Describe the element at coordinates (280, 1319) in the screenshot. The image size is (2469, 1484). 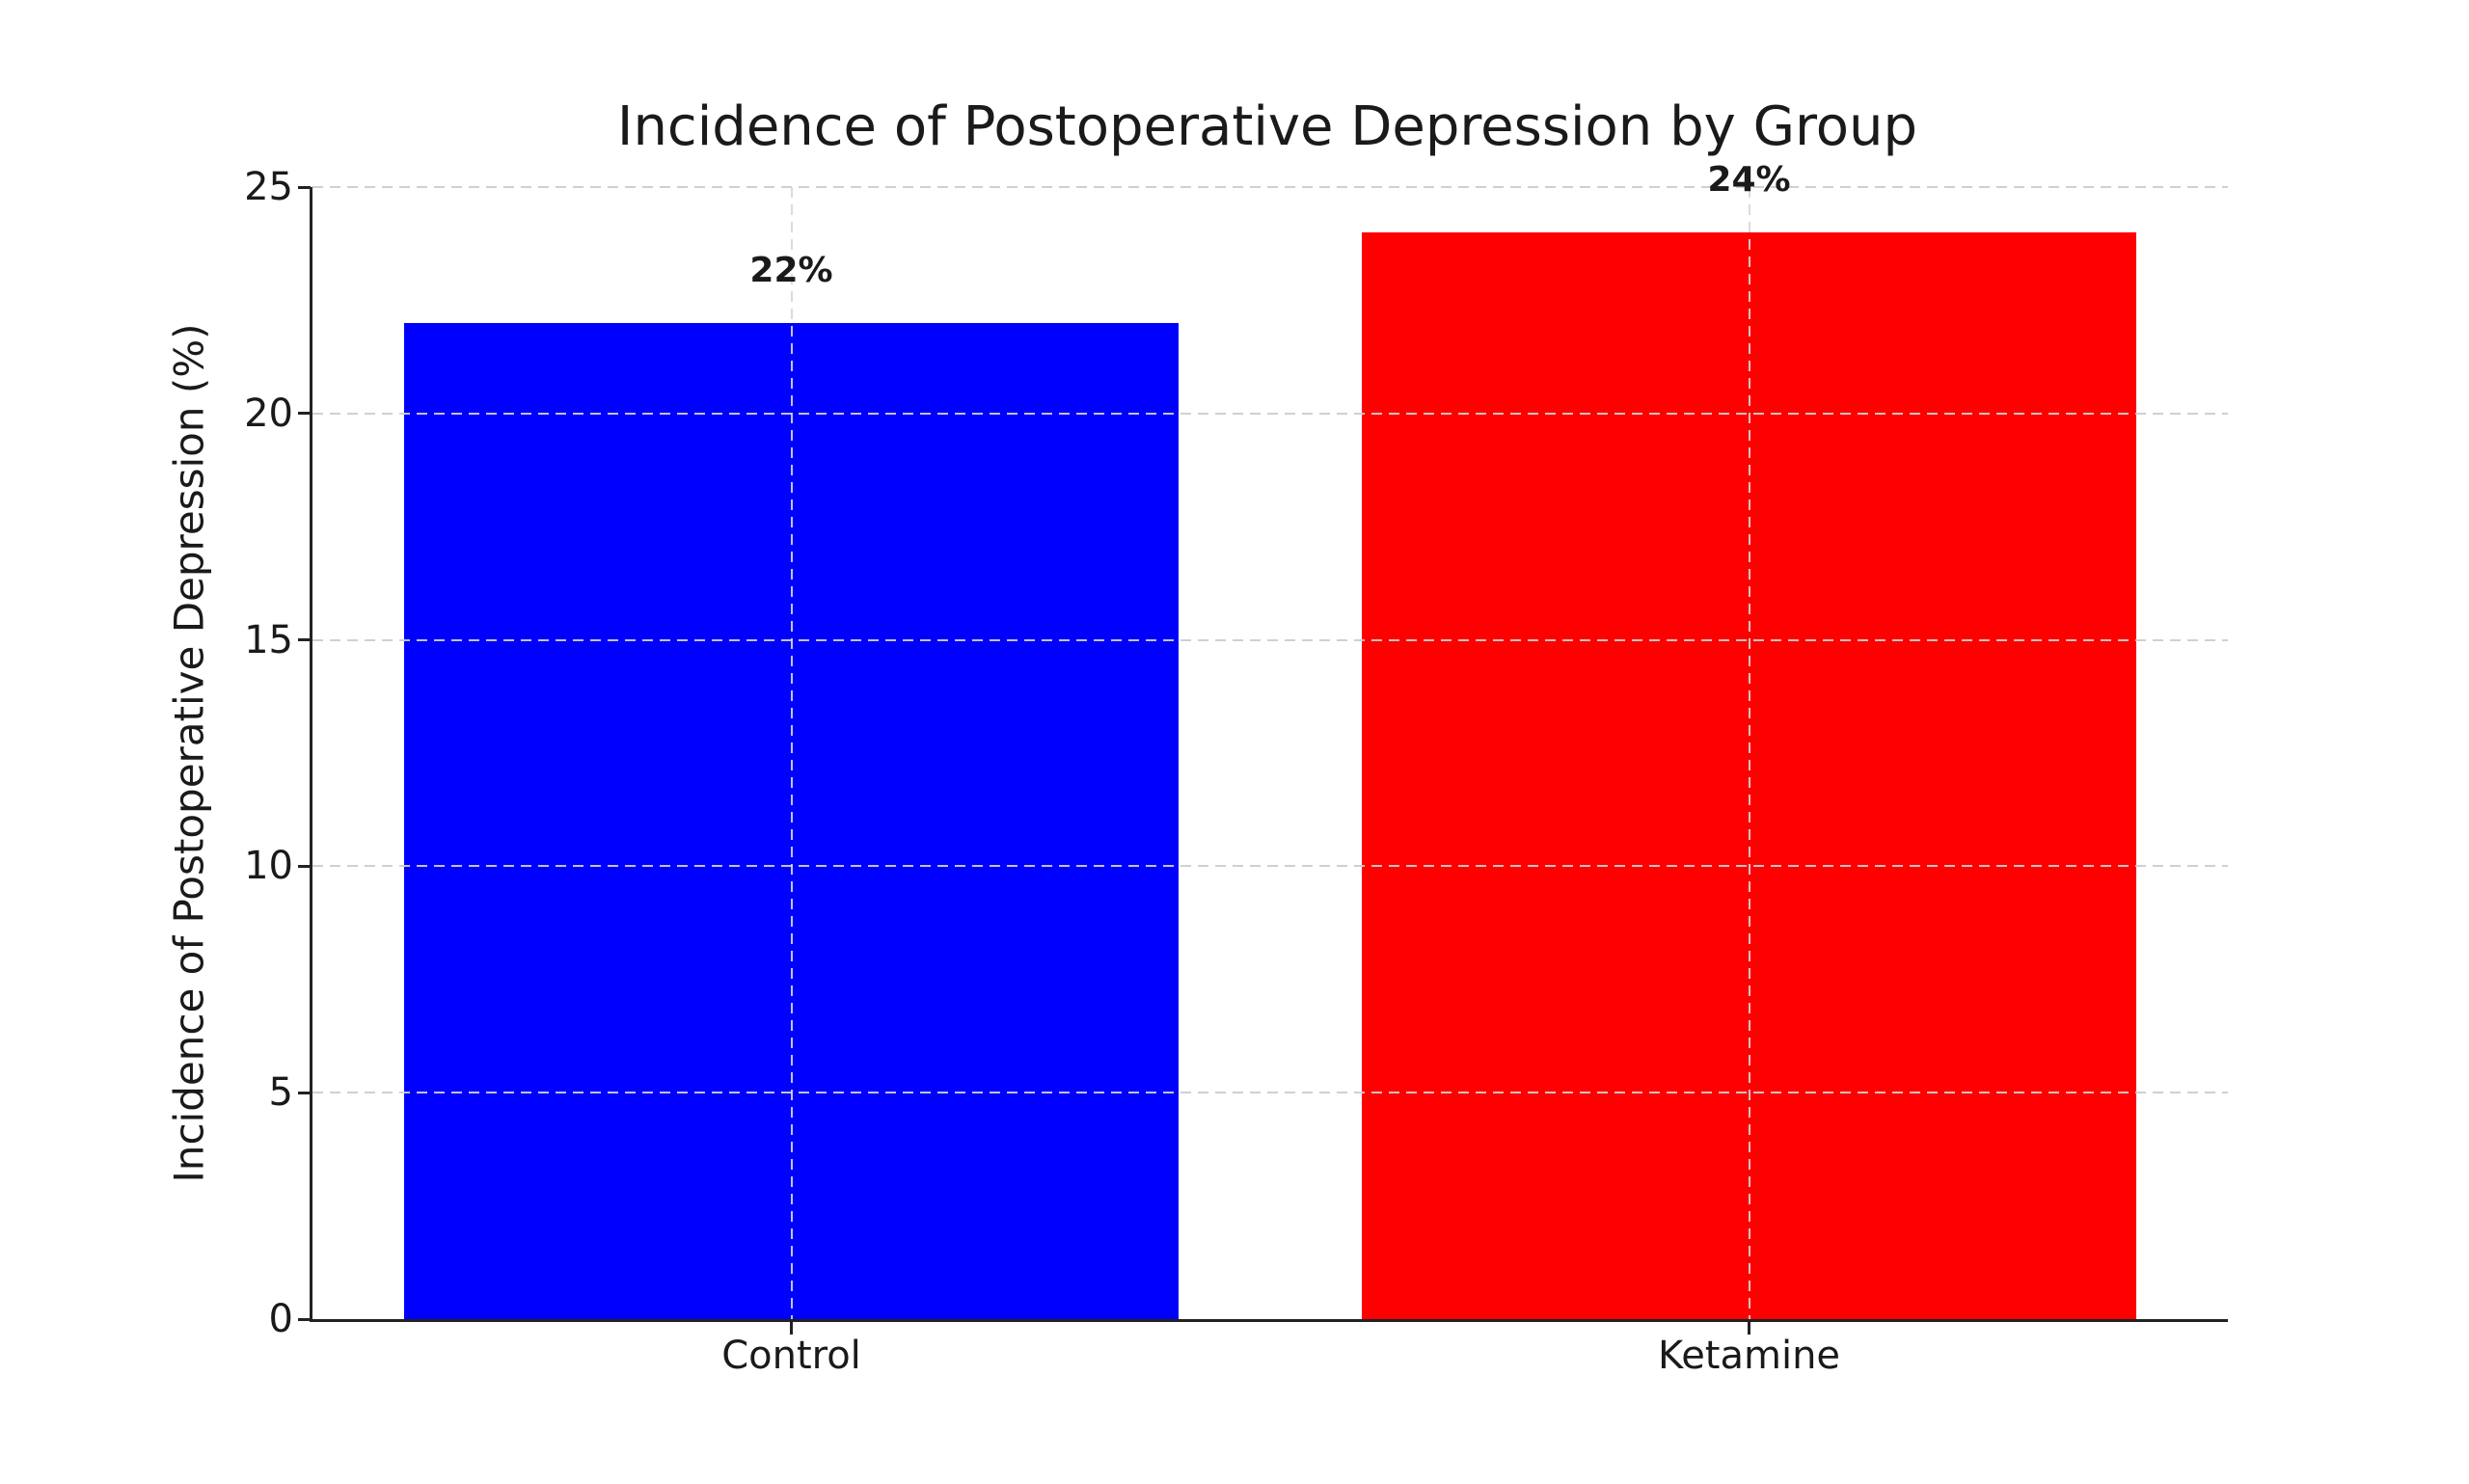
I see `y-tick-label-0: 0` at that location.